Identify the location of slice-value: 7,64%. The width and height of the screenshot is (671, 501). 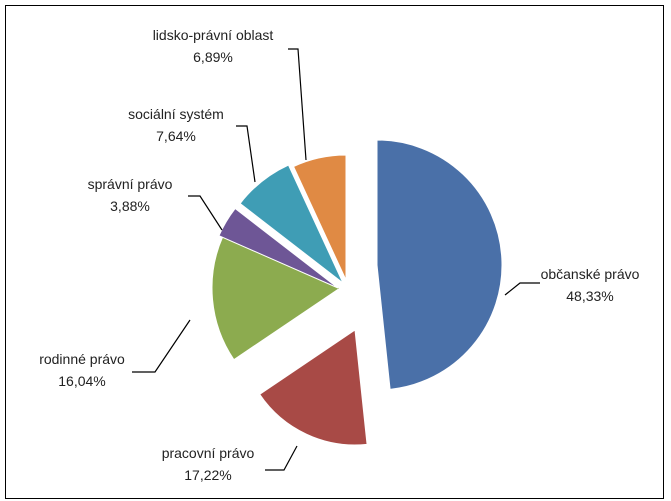
(176, 136).